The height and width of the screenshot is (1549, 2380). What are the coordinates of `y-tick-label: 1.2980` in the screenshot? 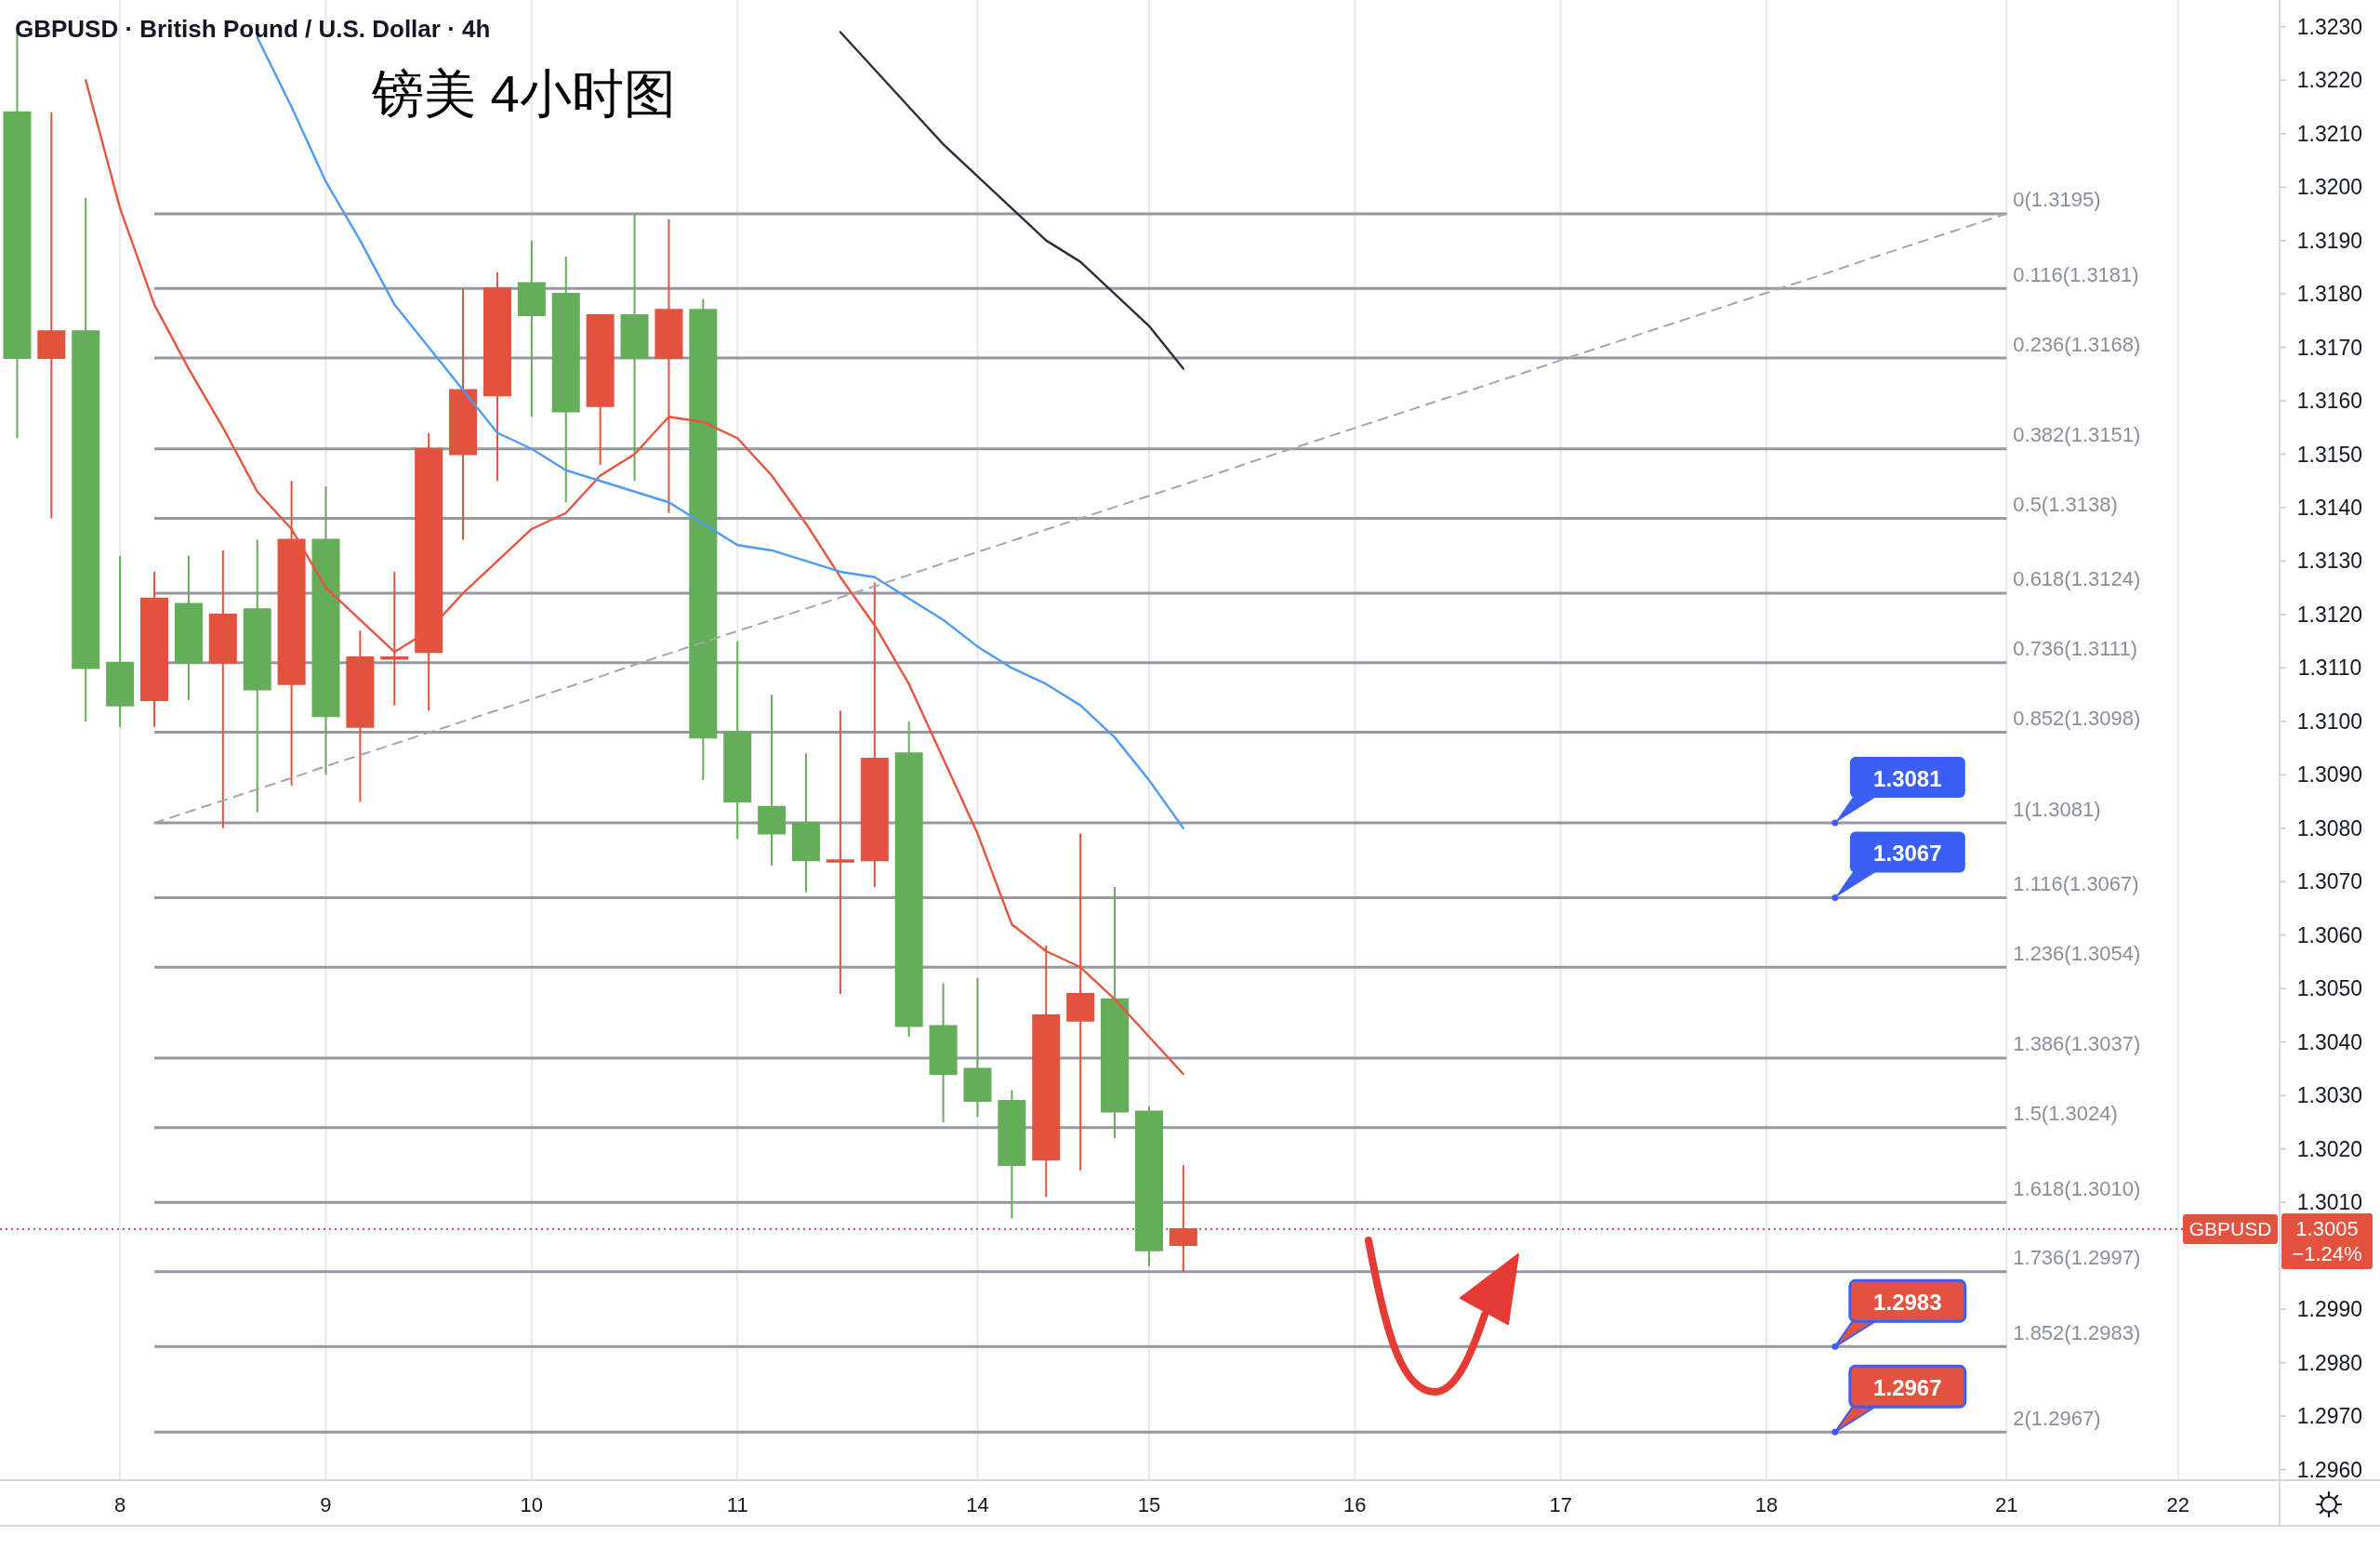 It's located at (2329, 1362).